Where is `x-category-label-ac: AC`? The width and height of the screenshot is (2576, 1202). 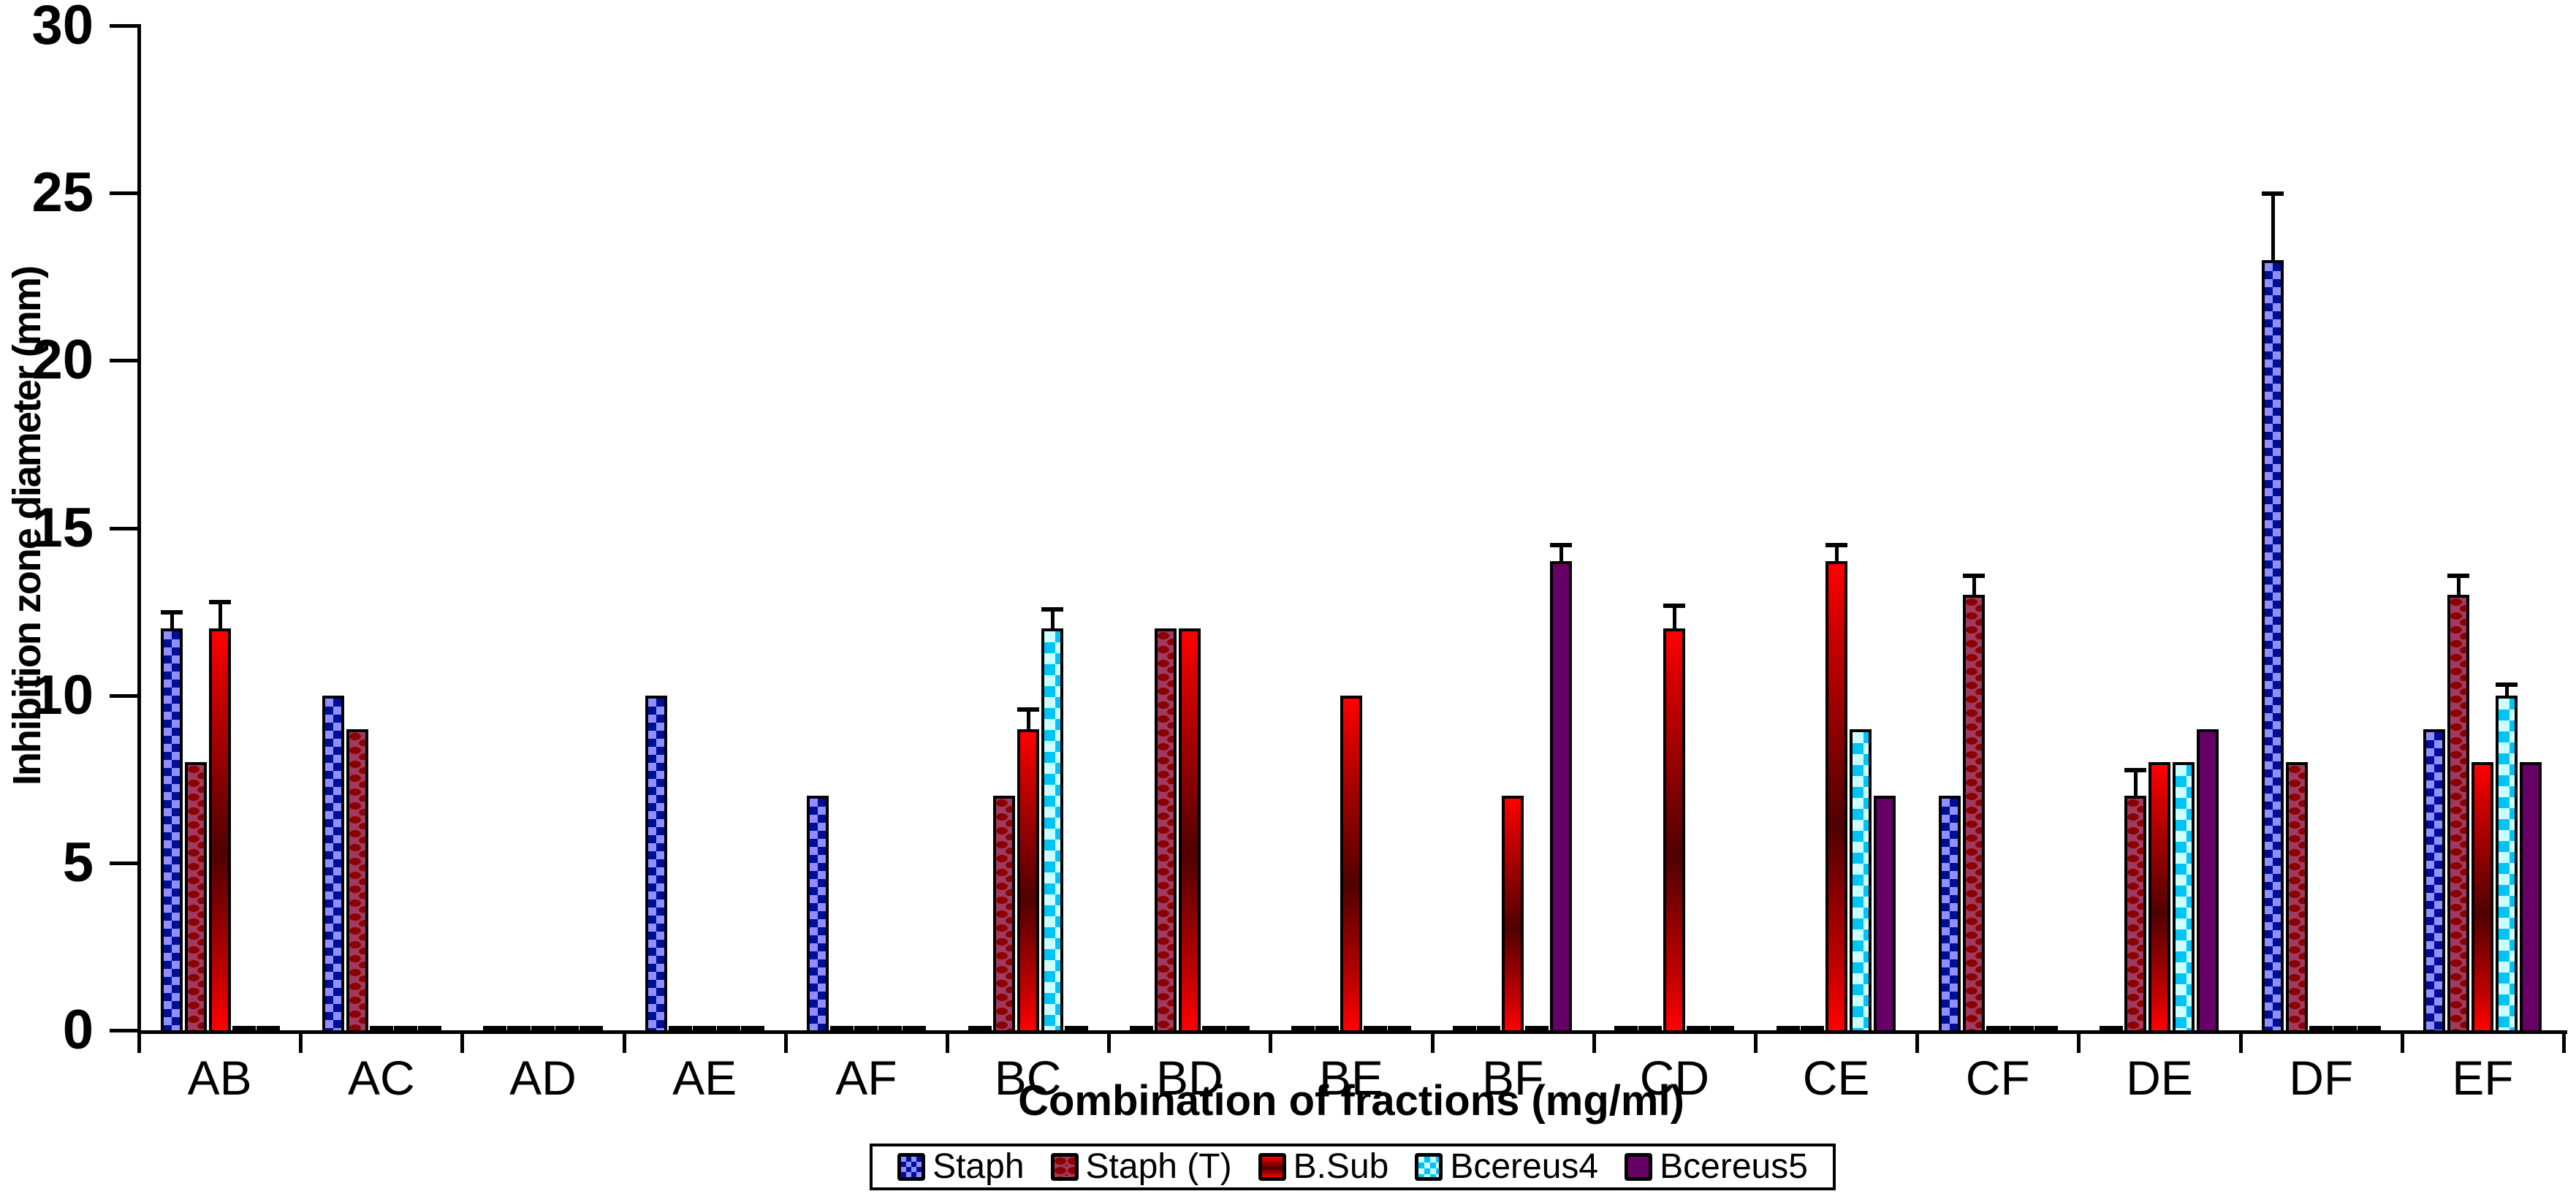
x-category-label-ac: AC is located at coordinates (381, 1078).